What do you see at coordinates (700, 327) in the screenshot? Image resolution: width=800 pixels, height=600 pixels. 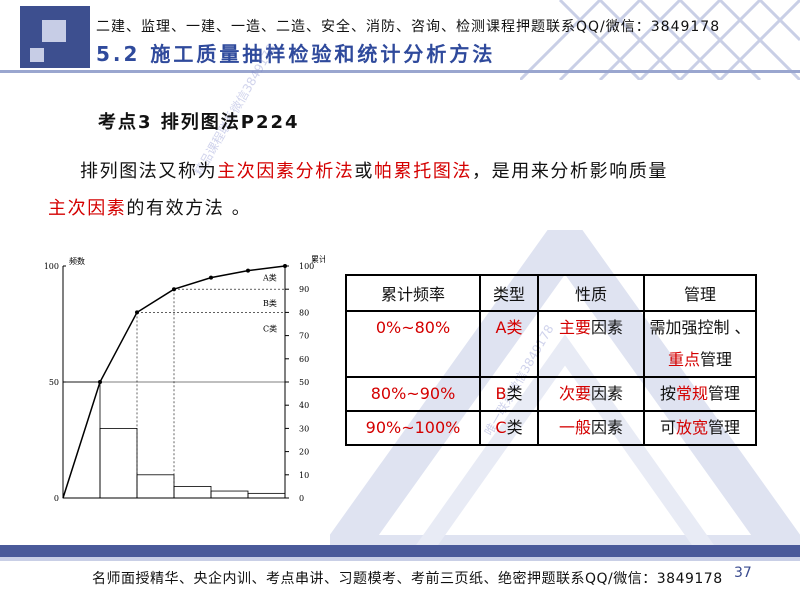 I see `text-segment: 需加强控制 、` at bounding box center [700, 327].